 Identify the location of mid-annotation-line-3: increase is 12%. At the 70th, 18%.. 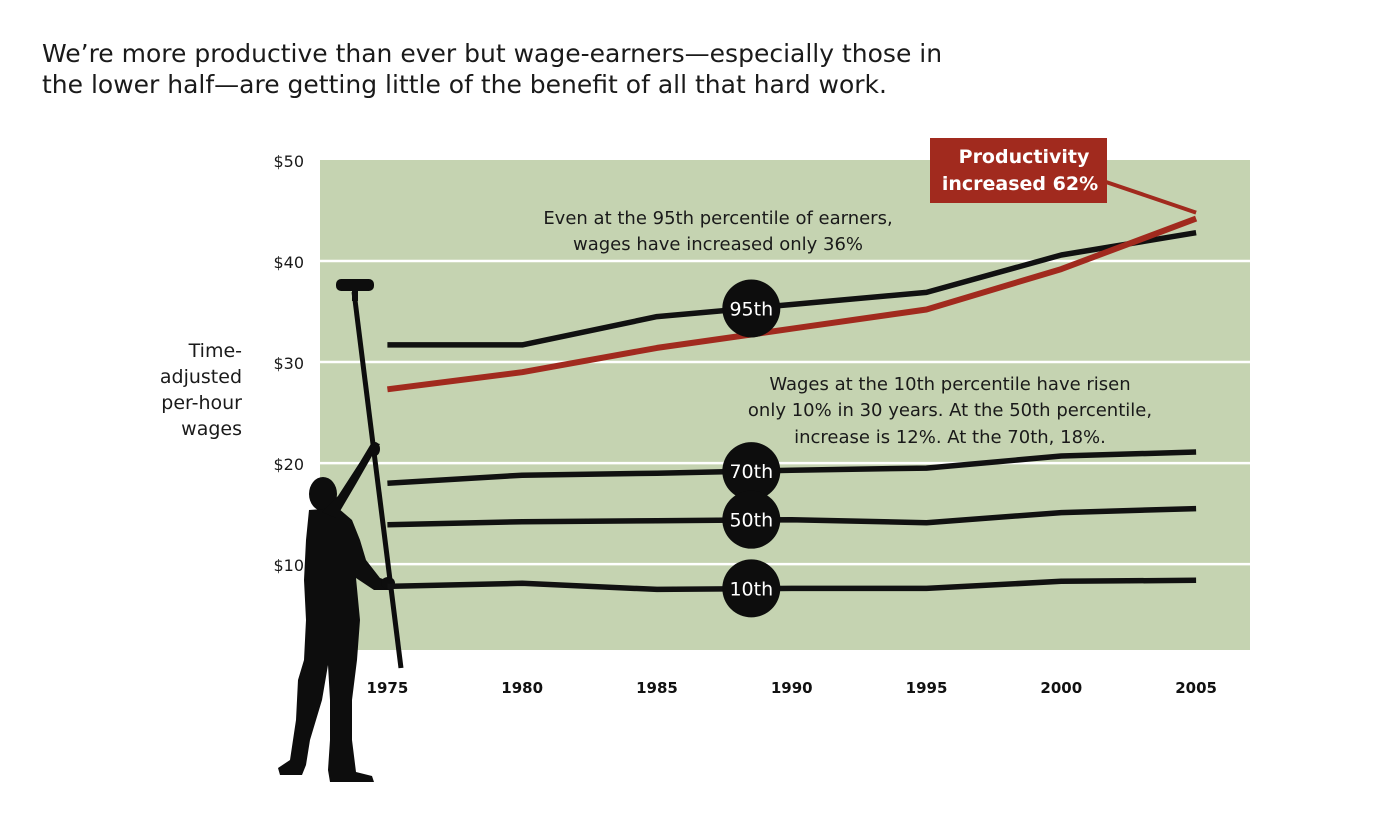
(950, 437).